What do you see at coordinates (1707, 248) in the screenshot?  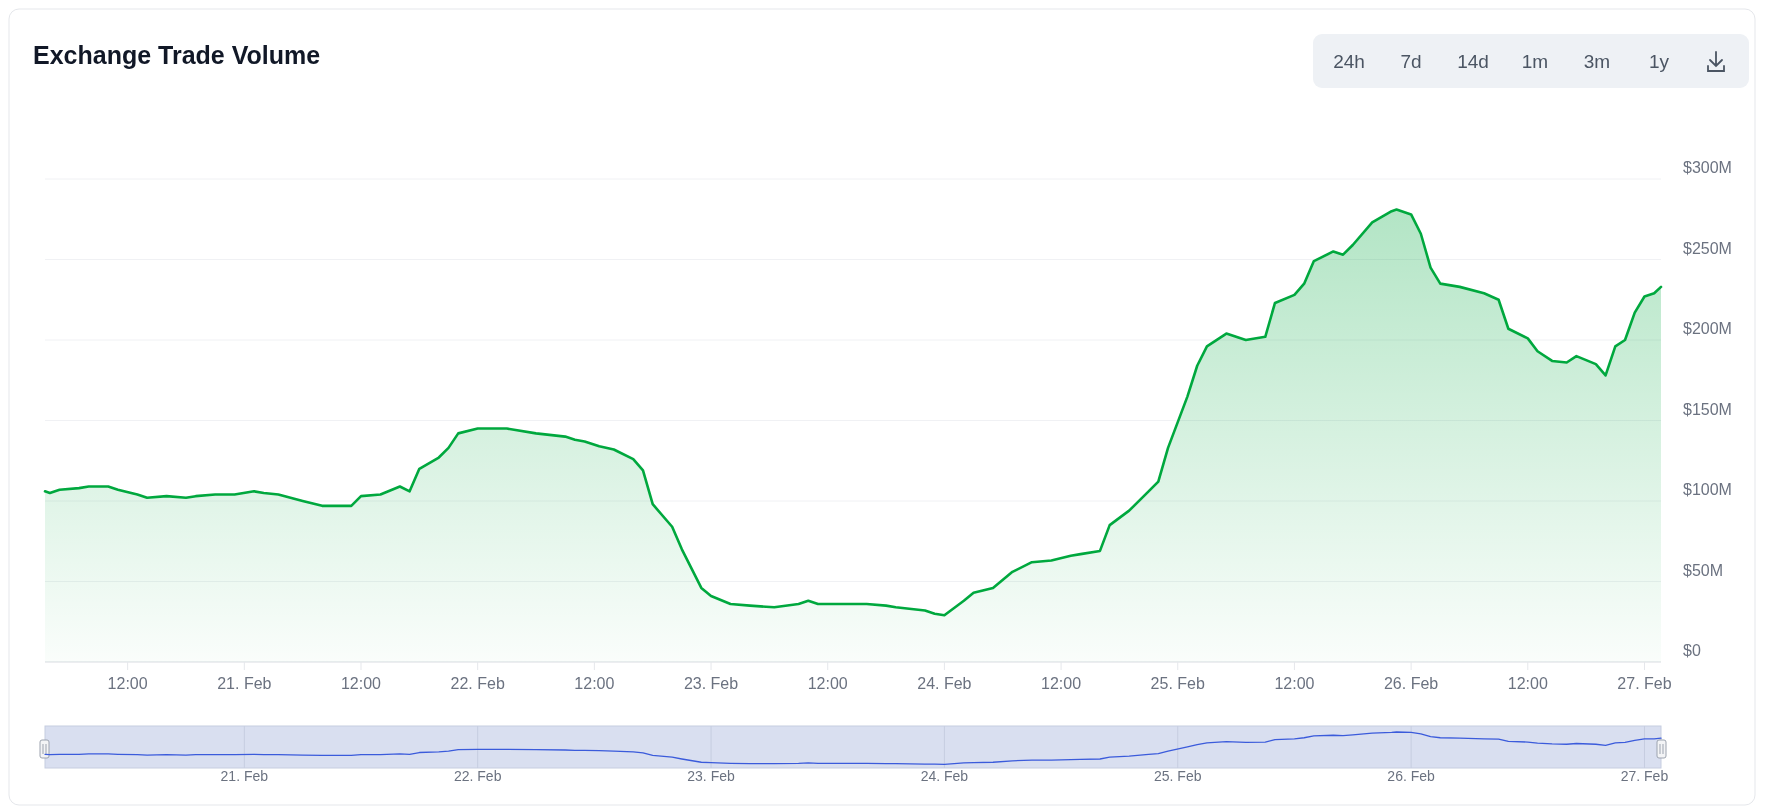 I see `y-tick-label: $250M` at bounding box center [1707, 248].